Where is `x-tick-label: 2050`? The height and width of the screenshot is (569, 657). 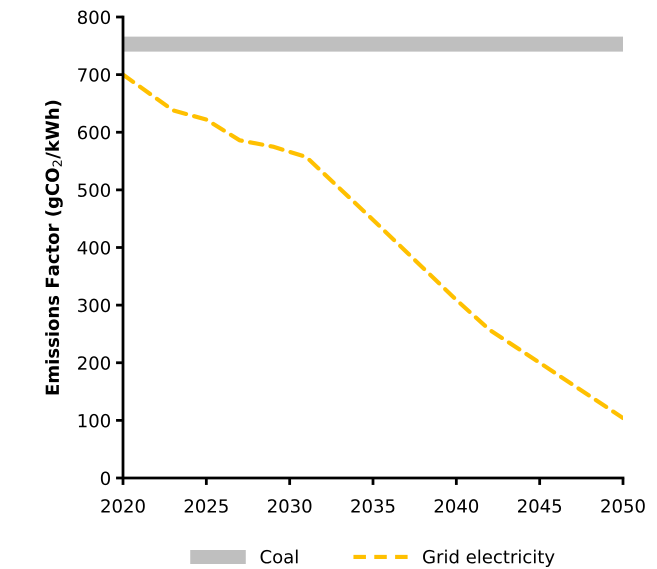 x-tick-label: 2050 is located at coordinates (623, 506).